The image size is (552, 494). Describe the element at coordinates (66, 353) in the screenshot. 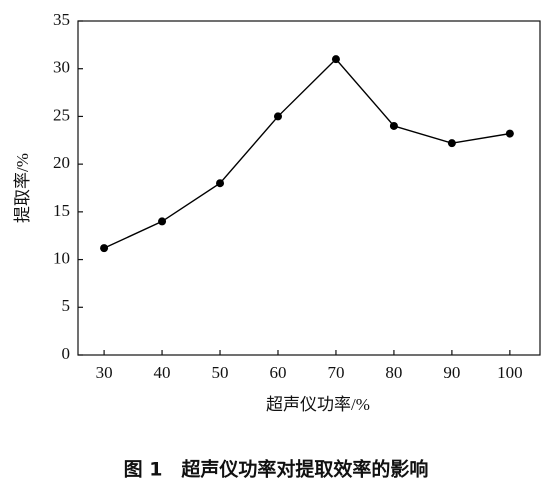

I see `y-tick-label: 0` at that location.